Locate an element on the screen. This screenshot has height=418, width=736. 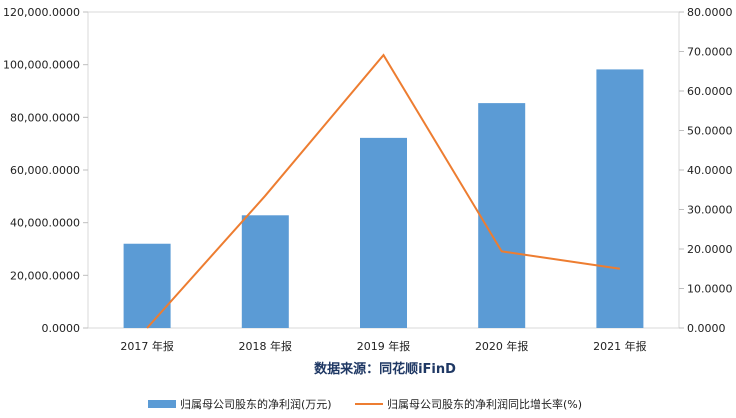
category-label: 2019 年报 is located at coordinates (384, 346).